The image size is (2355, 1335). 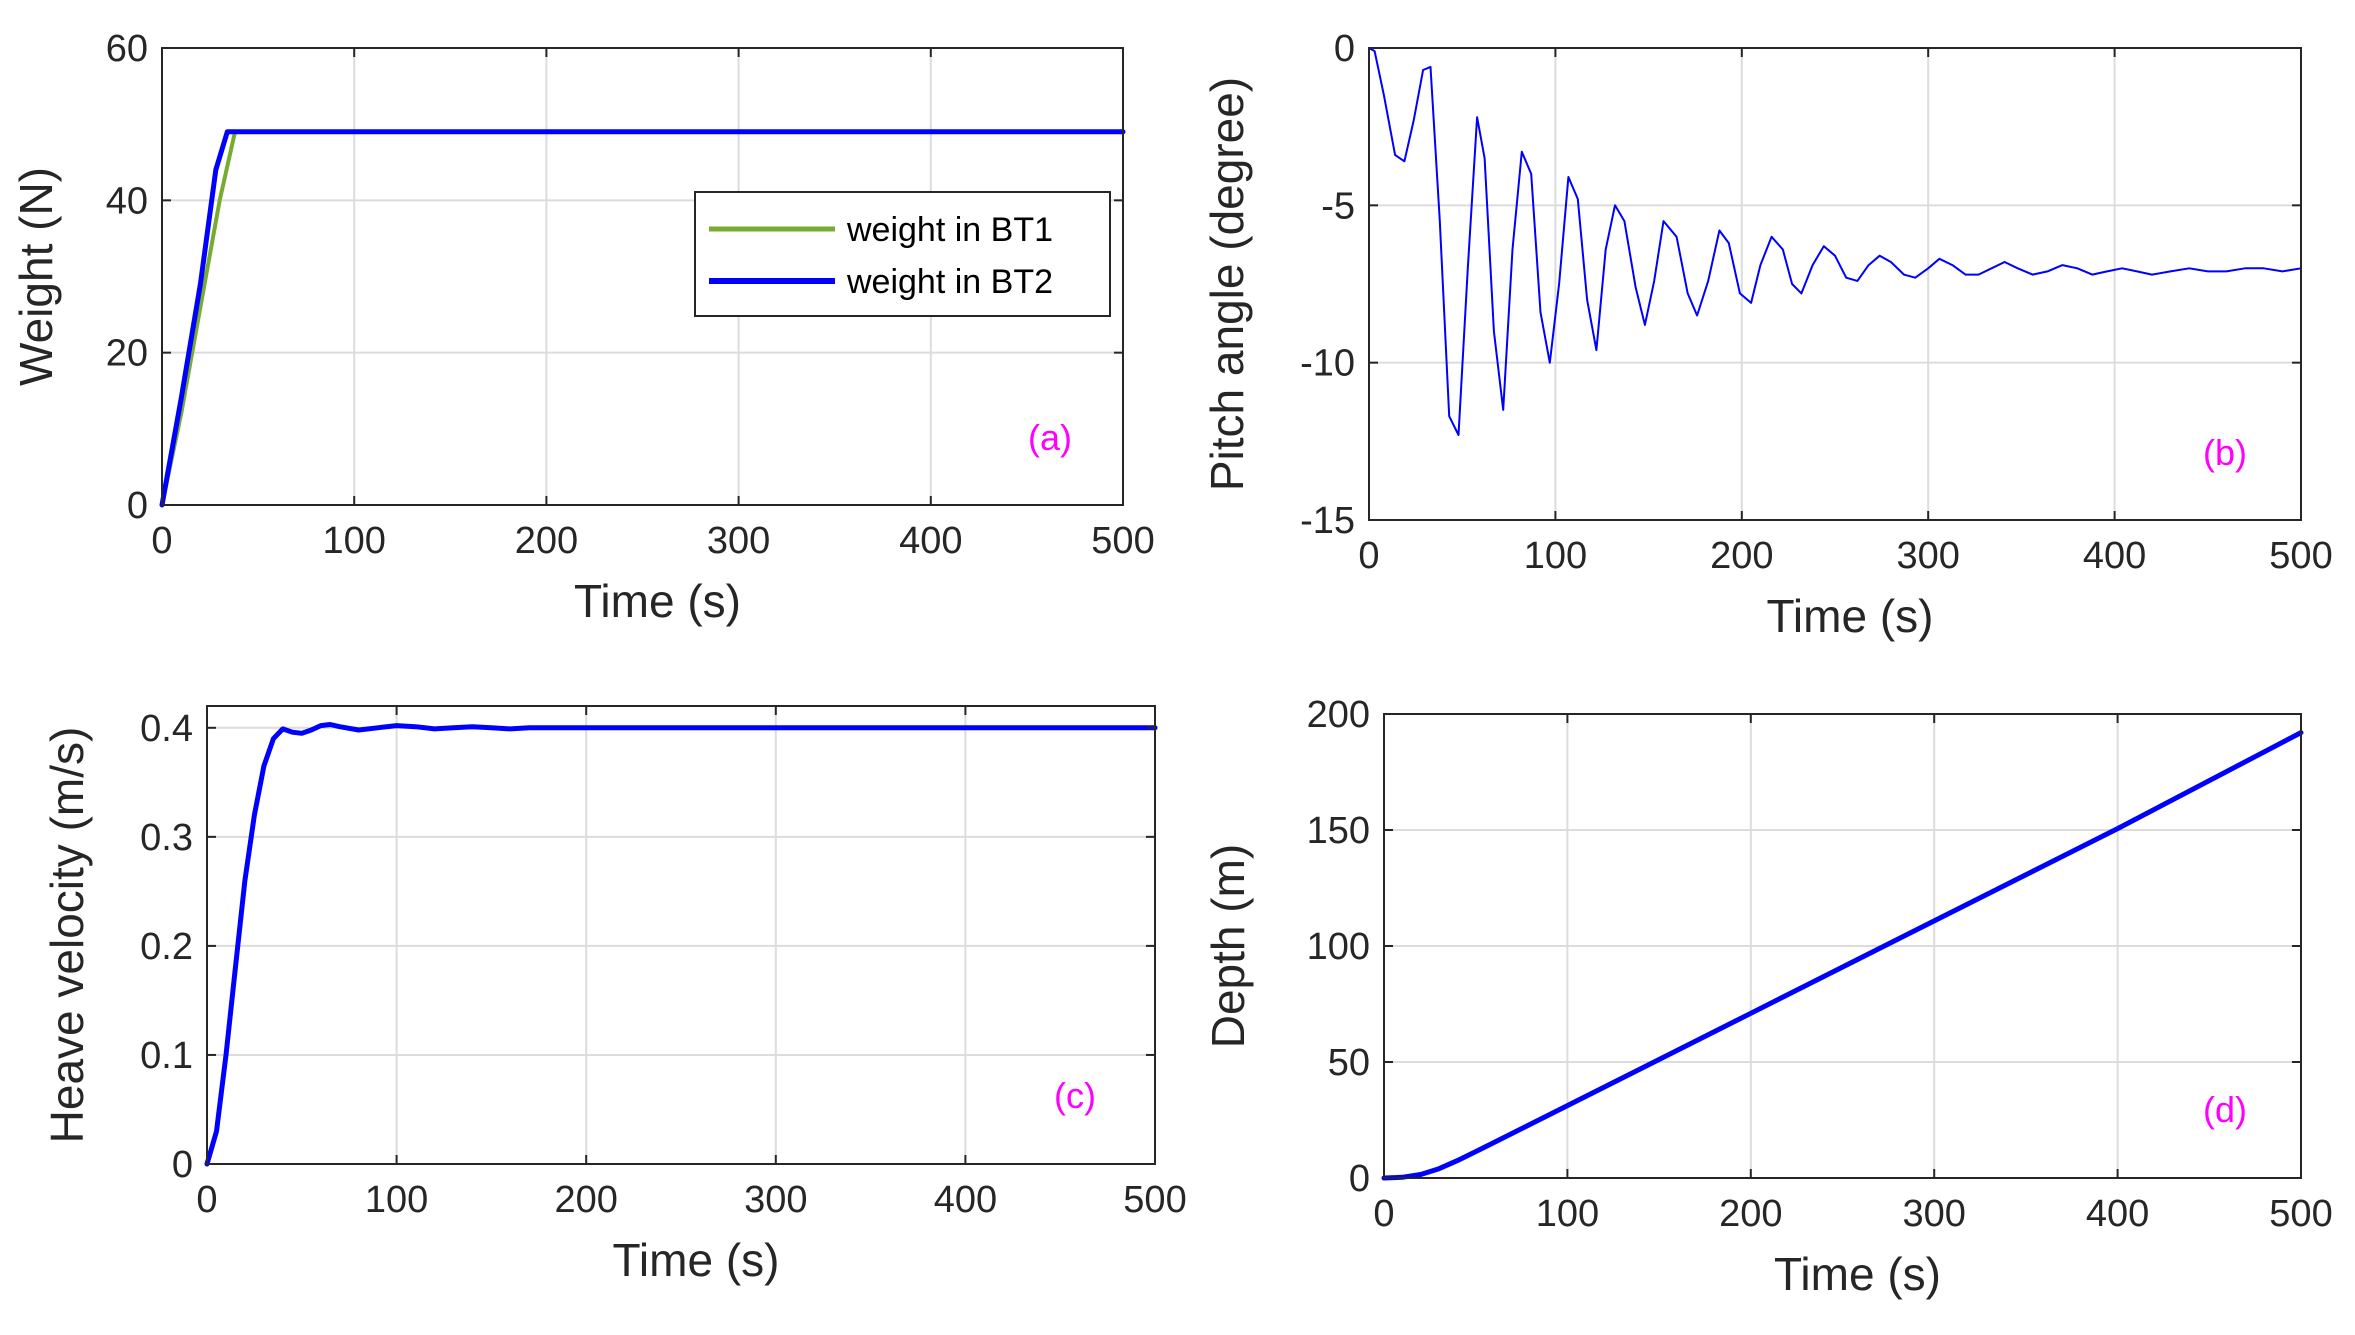 What do you see at coordinates (2225, 1109) in the screenshot?
I see `panel-tag-label: (d)` at bounding box center [2225, 1109].